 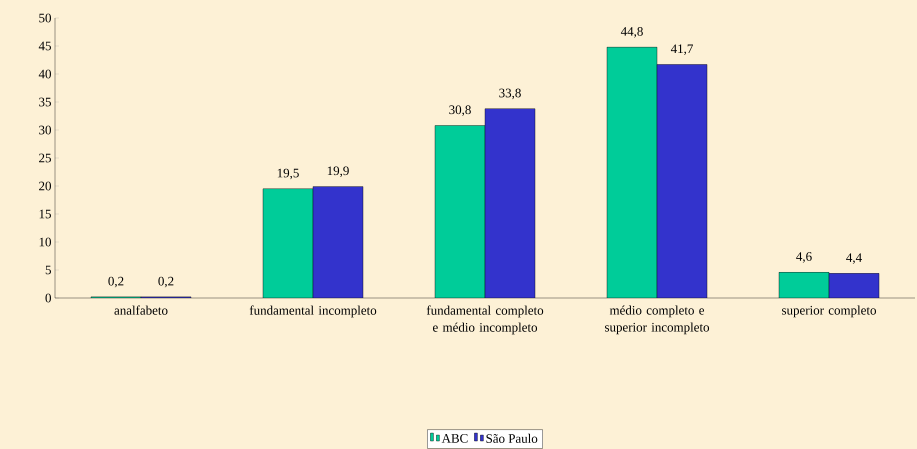 I want to click on y-tick-label: 30, so click(x=45, y=130).